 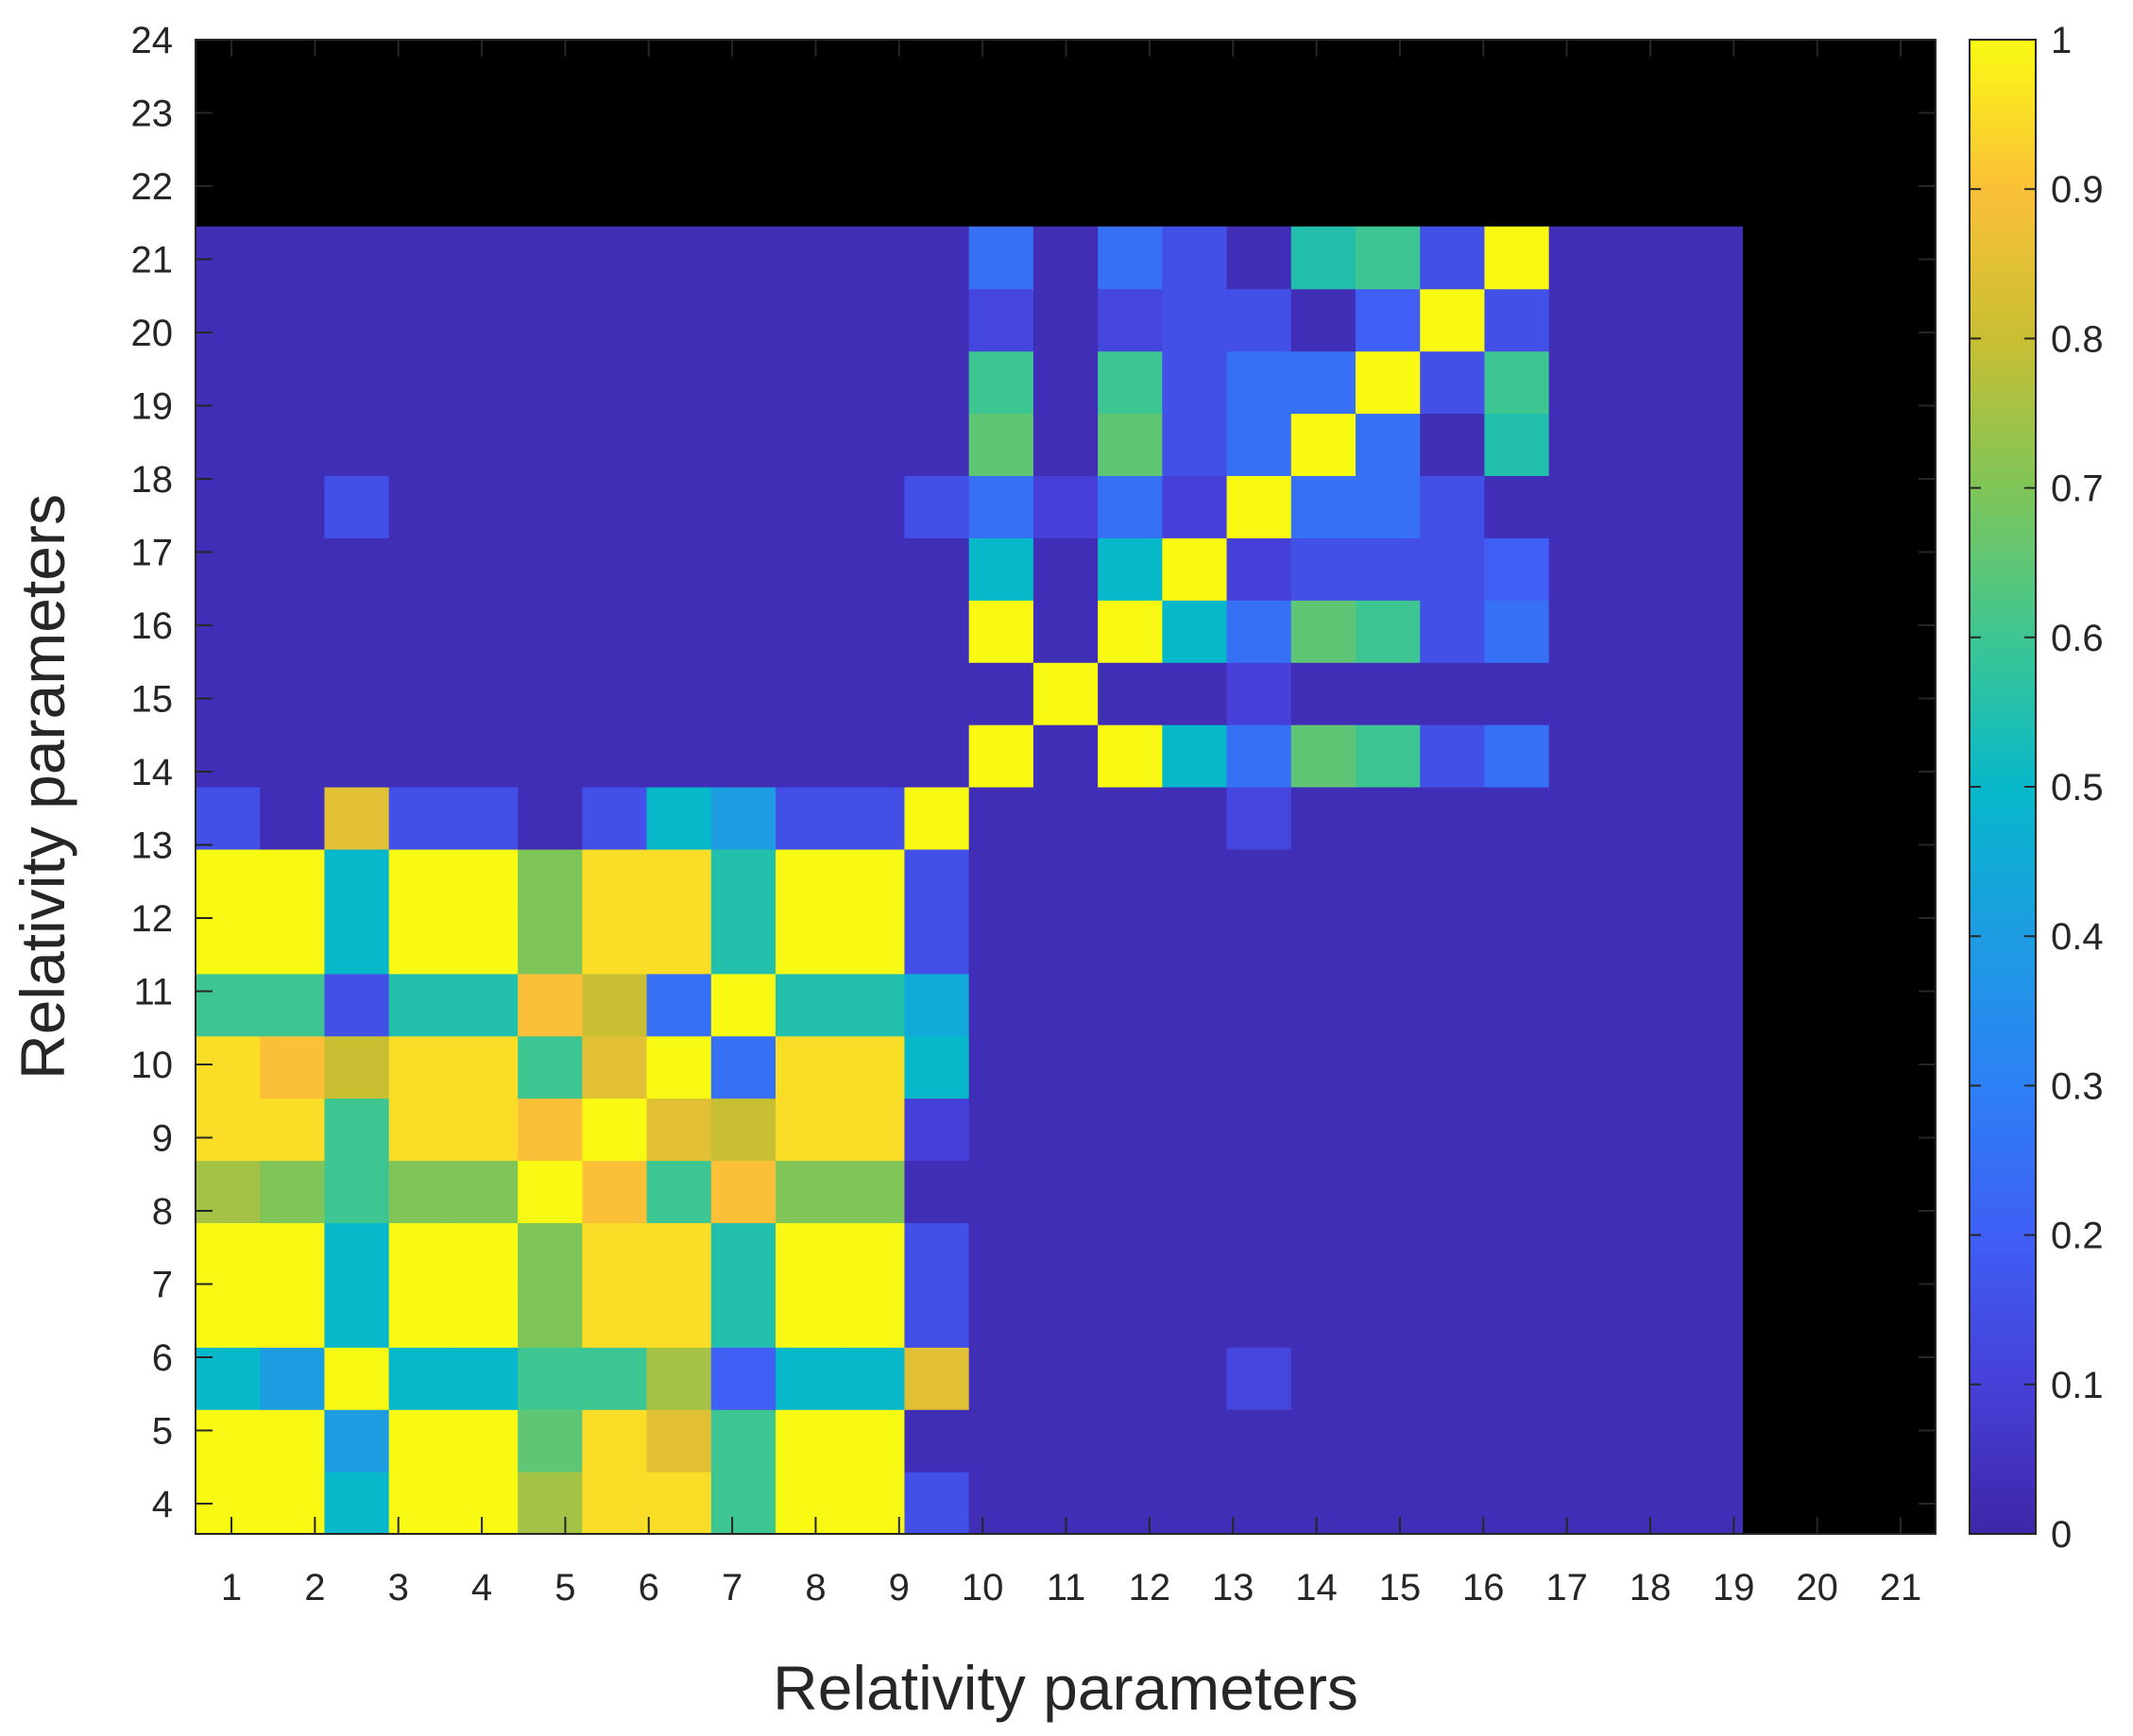 I want to click on y-tick-label: 13, so click(x=152, y=846).